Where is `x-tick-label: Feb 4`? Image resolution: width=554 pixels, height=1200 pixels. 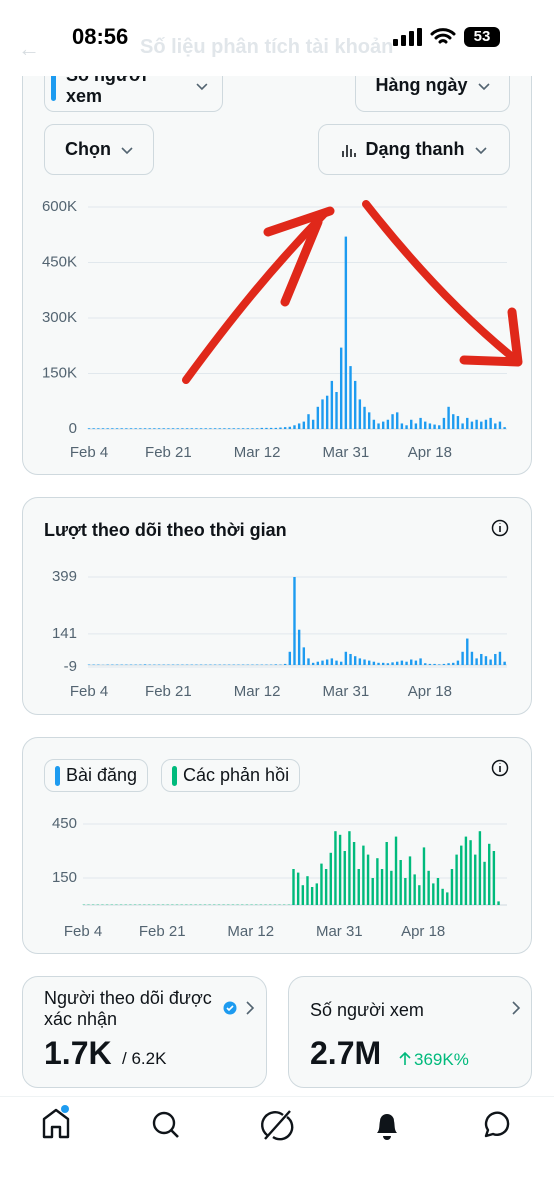
x-tick-label: Feb 4 is located at coordinates (89, 691).